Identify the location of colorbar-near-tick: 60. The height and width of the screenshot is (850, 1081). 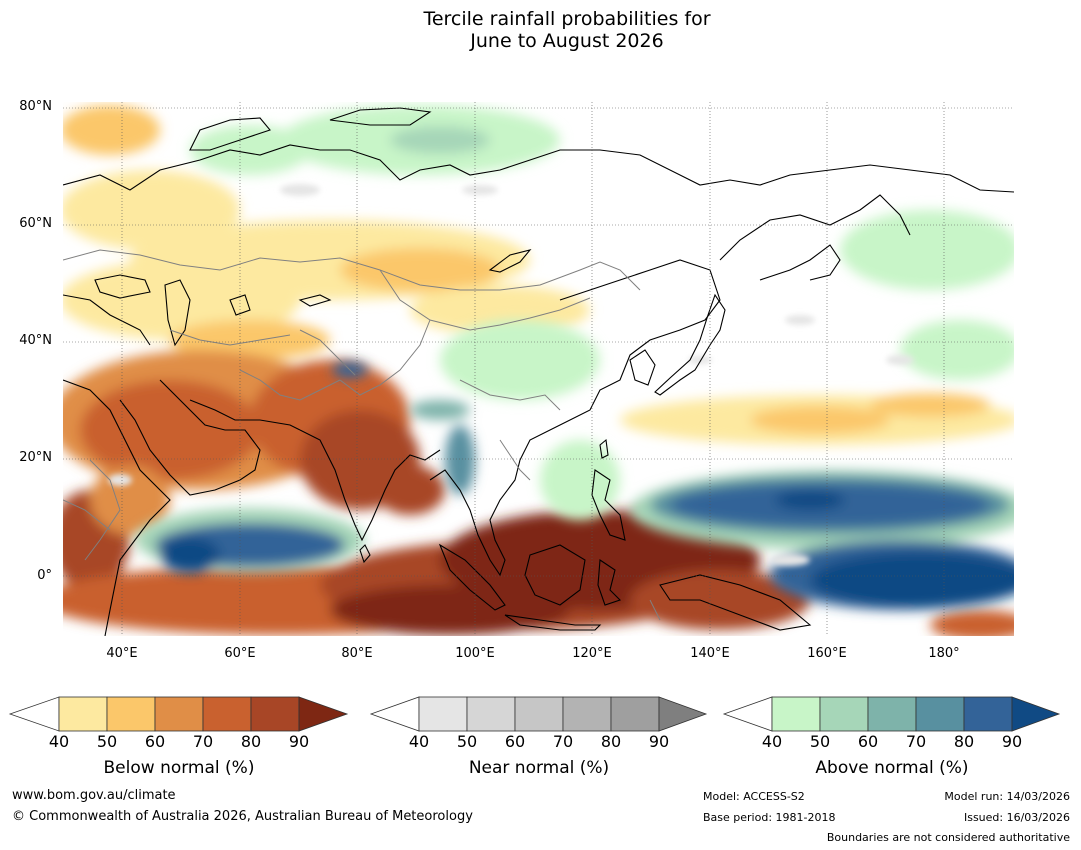
(515, 741).